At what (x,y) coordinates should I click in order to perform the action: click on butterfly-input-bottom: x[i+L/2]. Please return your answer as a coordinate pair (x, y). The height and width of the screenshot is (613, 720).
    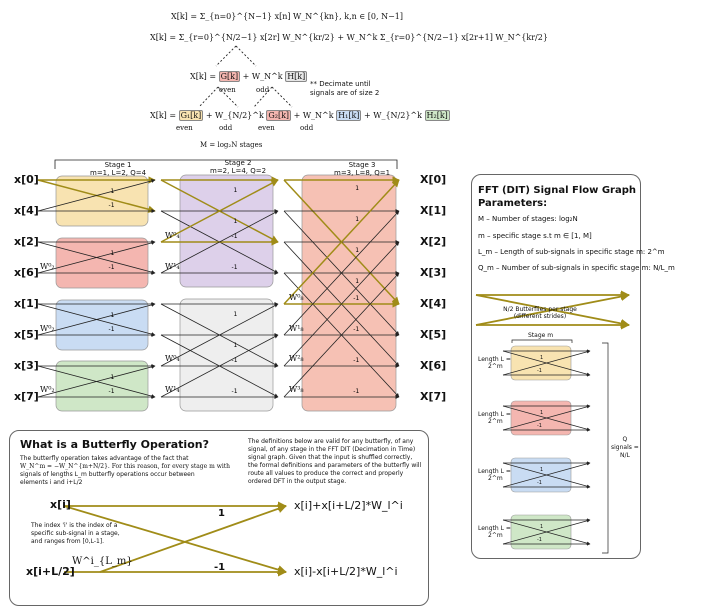
    Looking at the image, I should click on (50, 571).